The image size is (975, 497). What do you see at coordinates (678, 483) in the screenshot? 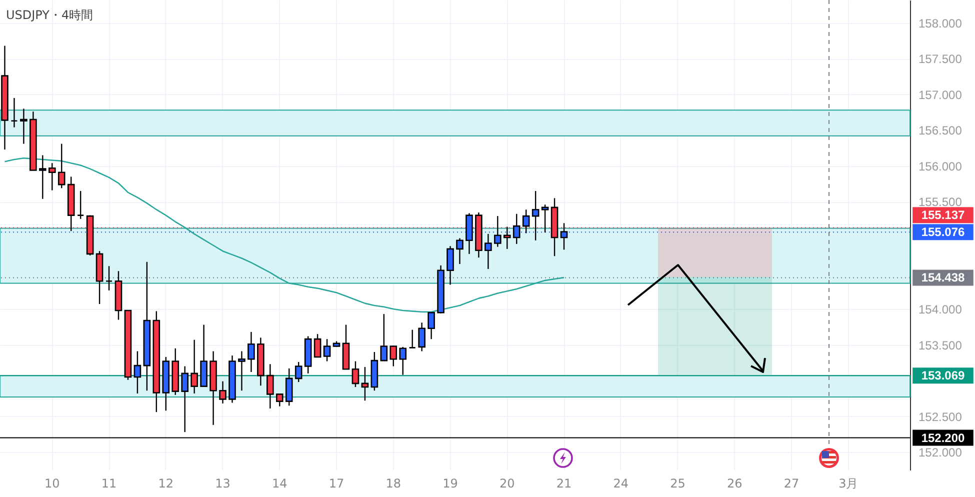
I see `x-tick-label: 25` at bounding box center [678, 483].